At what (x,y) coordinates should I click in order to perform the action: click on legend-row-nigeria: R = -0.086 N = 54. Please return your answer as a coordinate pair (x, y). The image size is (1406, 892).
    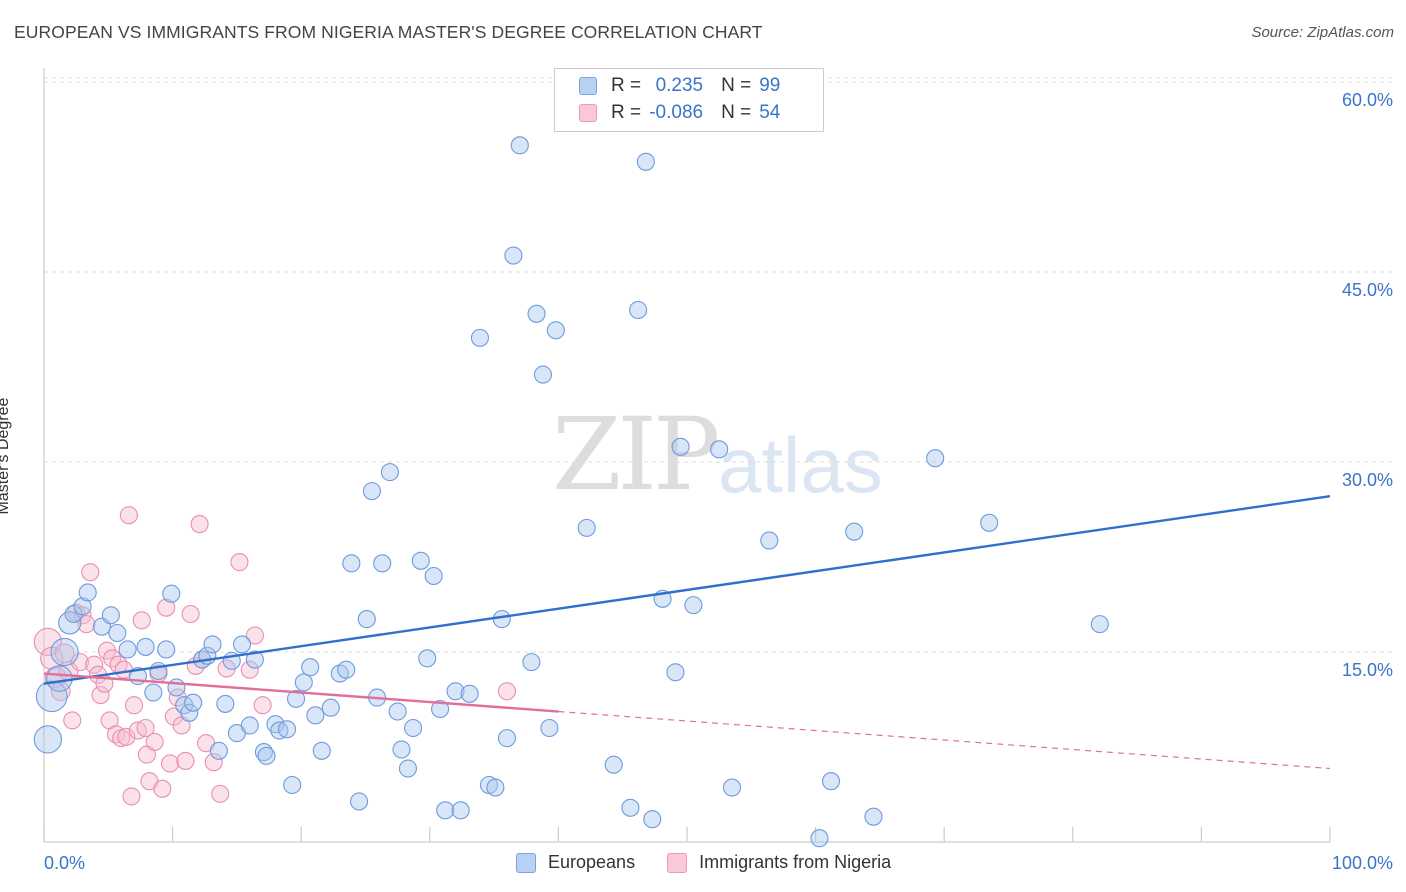
    Looking at the image, I should click on (679, 113).